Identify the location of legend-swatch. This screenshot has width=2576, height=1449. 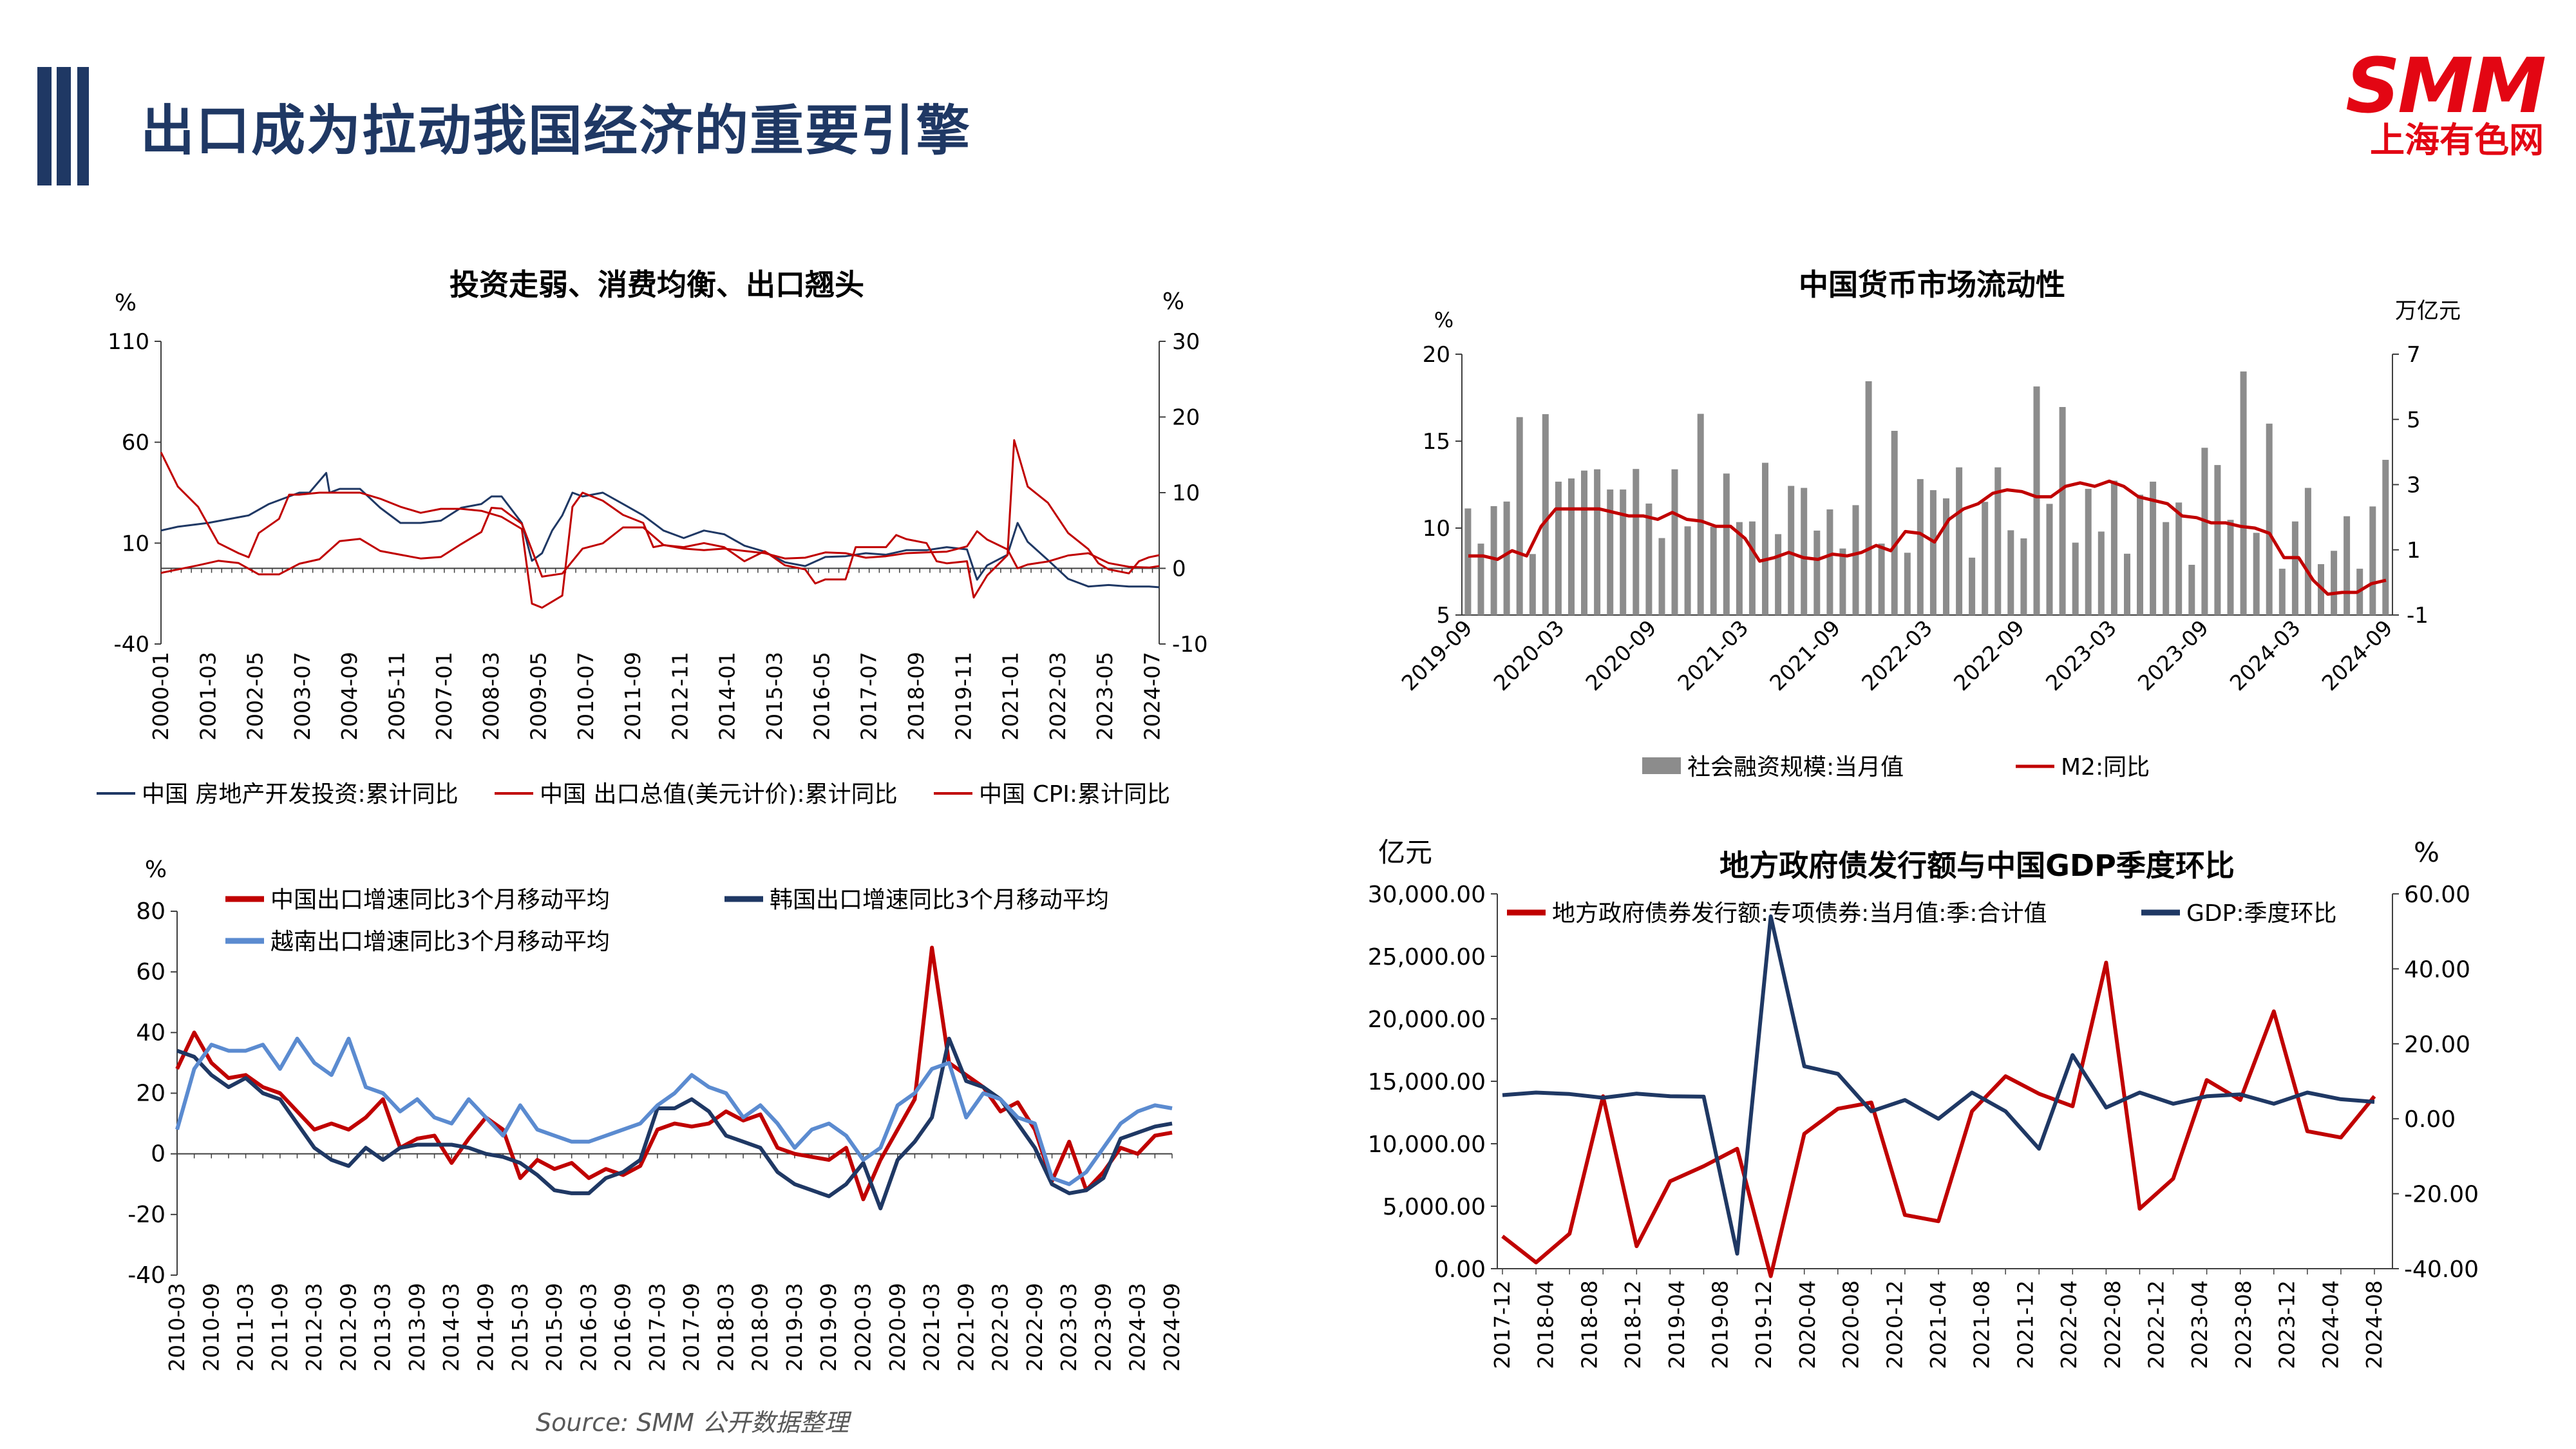
(1661, 765).